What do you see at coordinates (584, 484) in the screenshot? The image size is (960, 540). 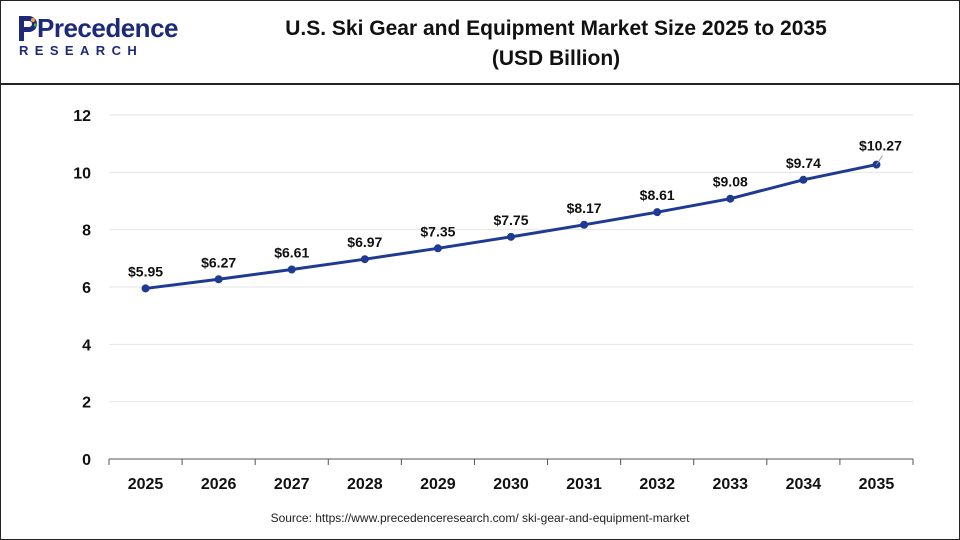 I see `x-tick-label: 2031` at bounding box center [584, 484].